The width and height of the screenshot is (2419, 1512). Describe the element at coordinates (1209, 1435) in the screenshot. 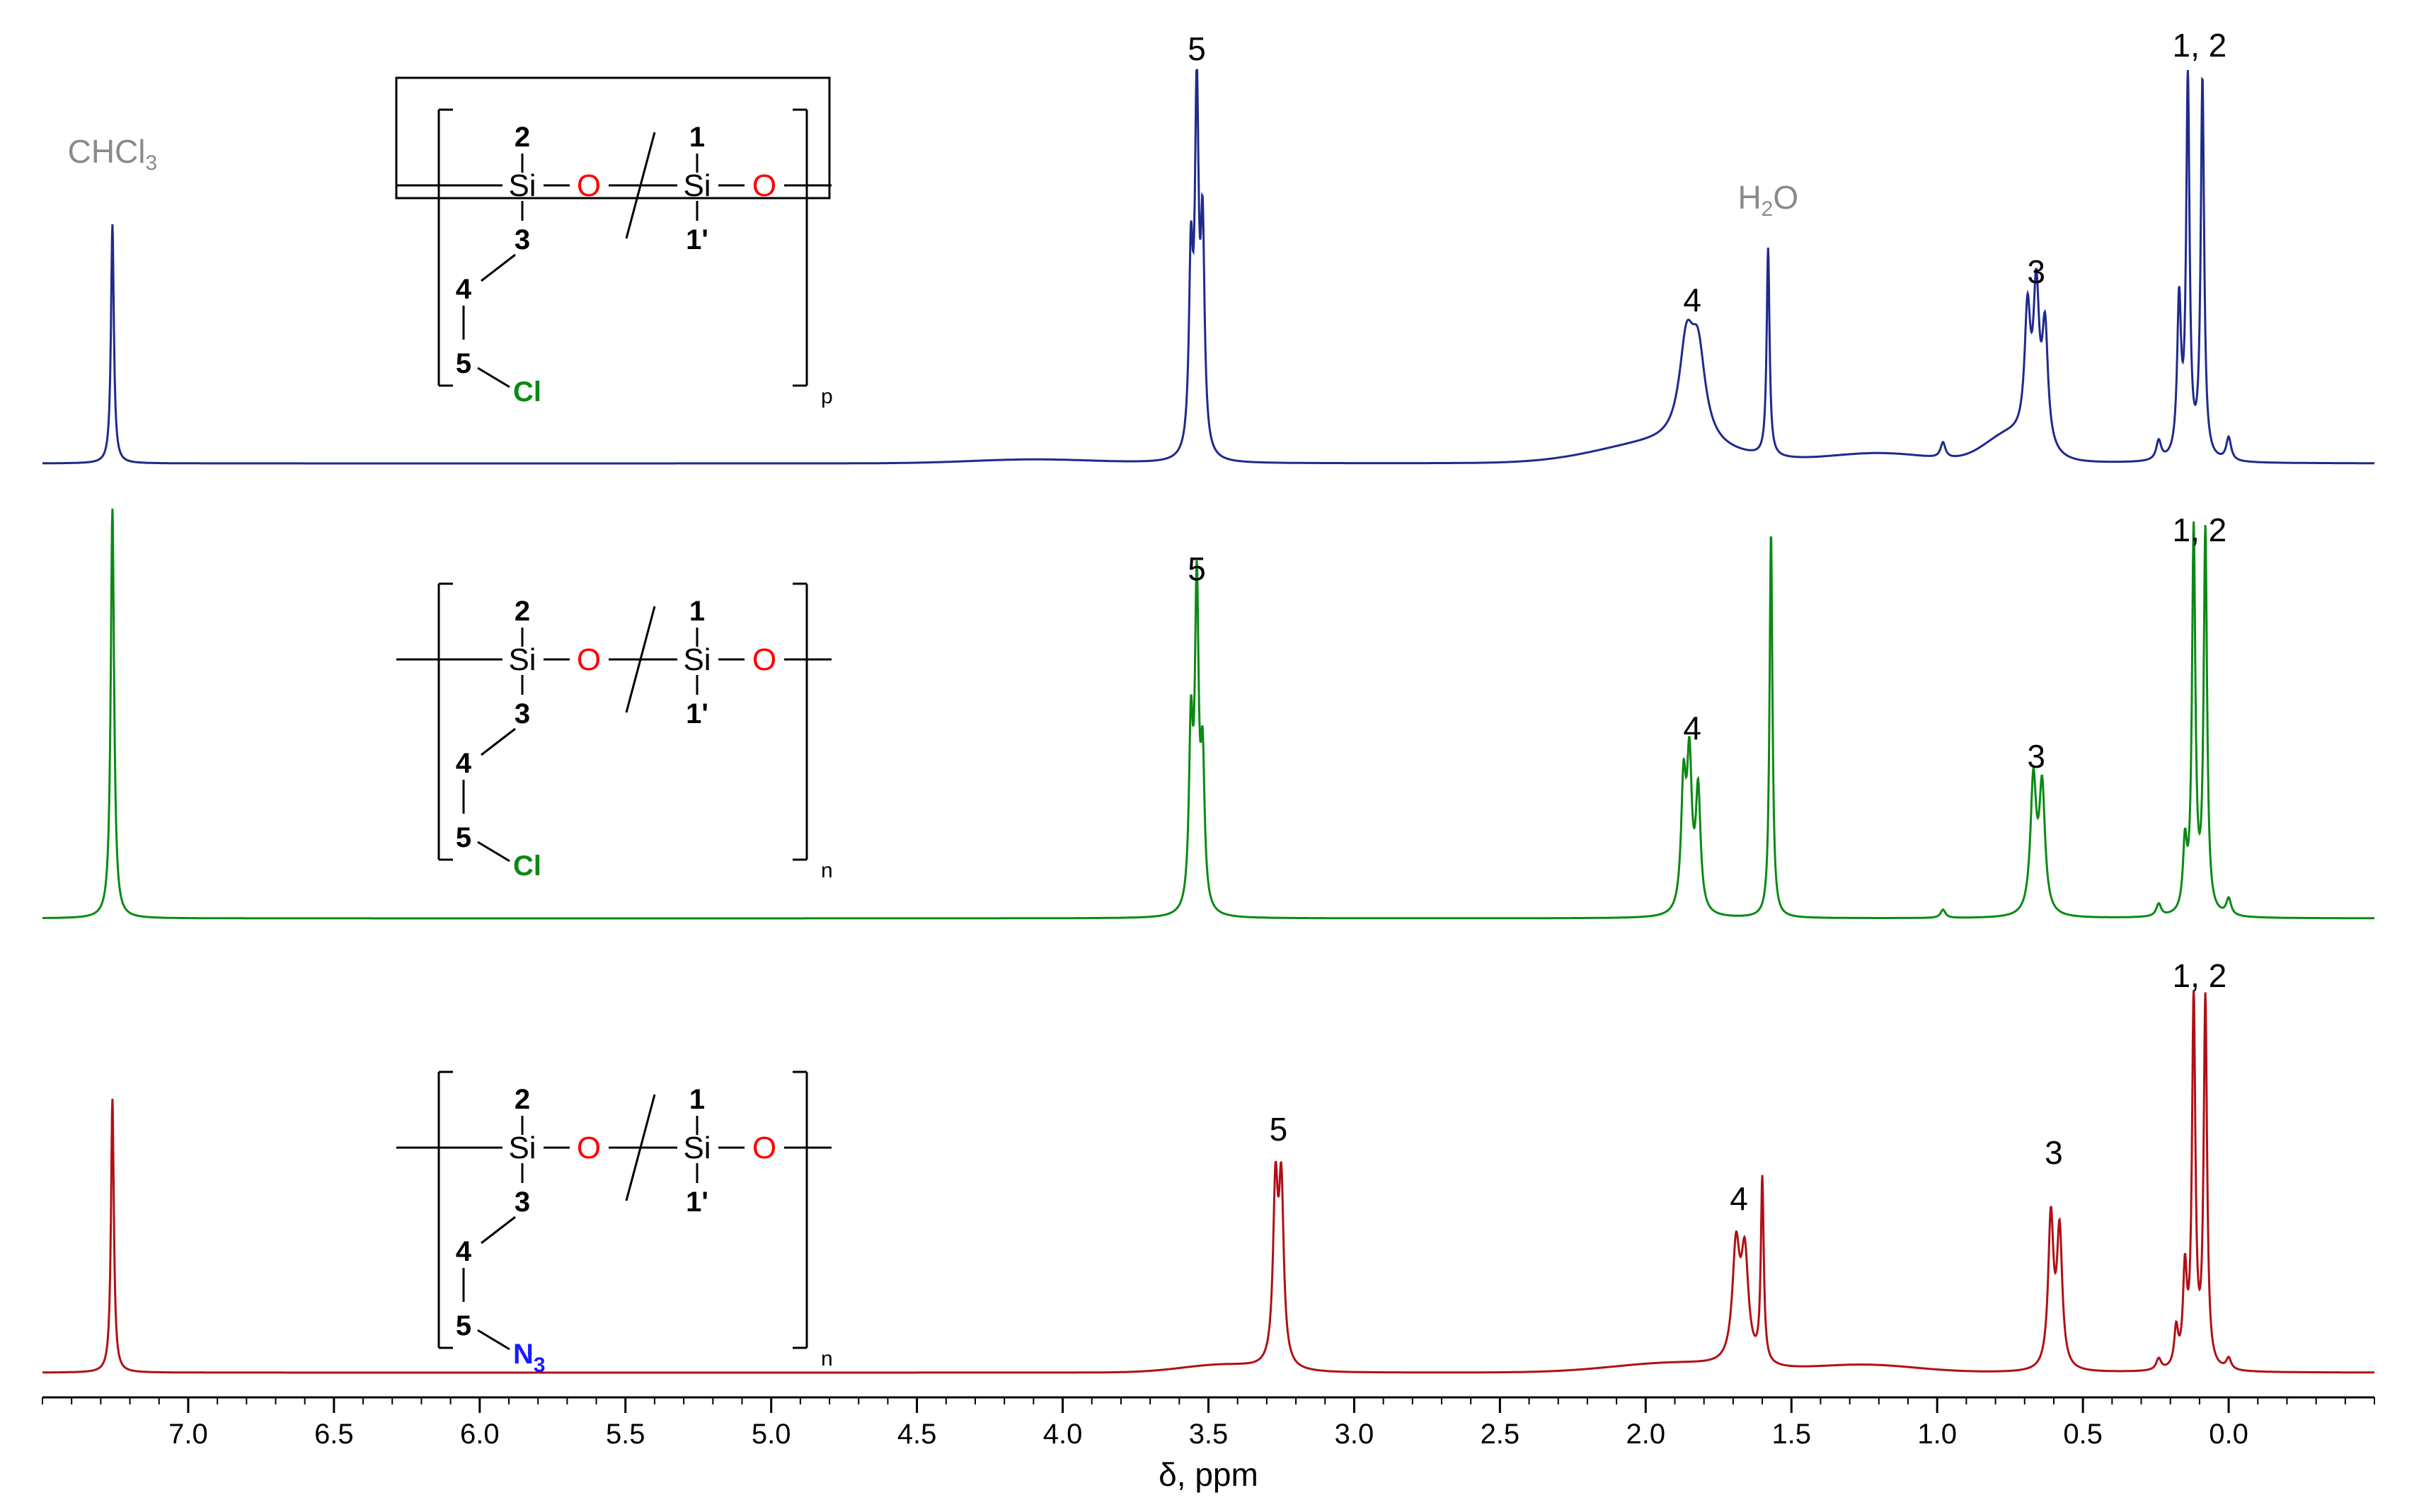

I see `x-tick-label: 3.5` at that location.